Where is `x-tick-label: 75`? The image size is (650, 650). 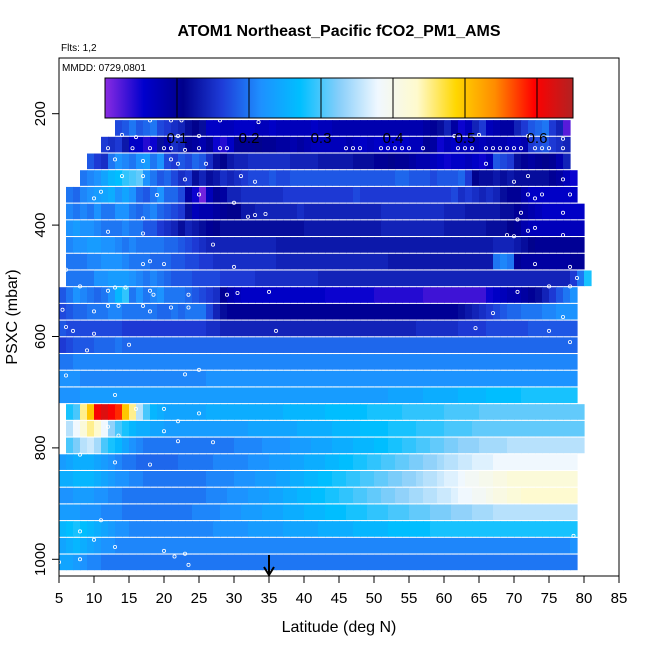
x-tick-label: 75 is located at coordinates (549, 598).